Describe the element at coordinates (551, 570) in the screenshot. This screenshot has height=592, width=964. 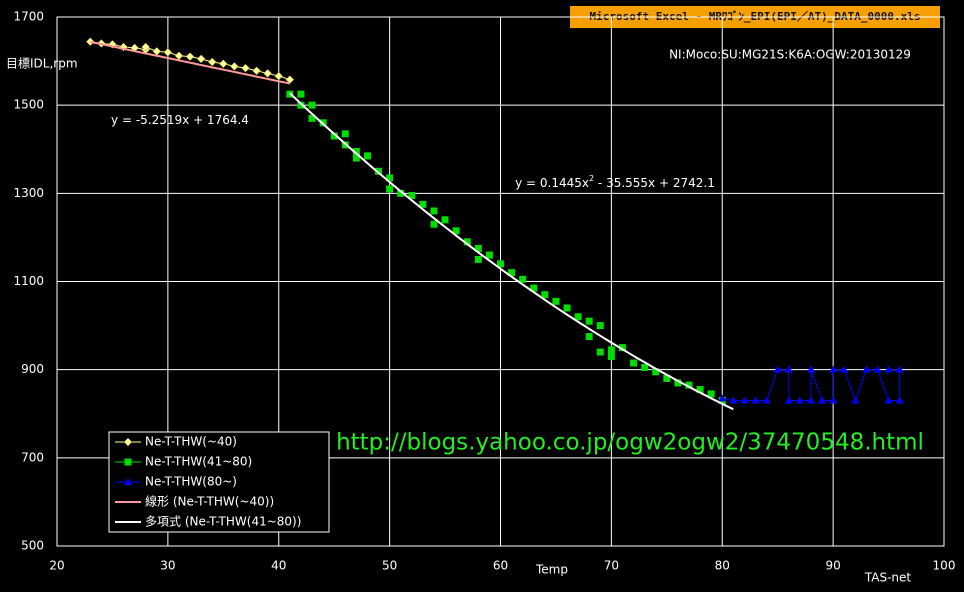
I see `x-axis-label: Temp` at that location.